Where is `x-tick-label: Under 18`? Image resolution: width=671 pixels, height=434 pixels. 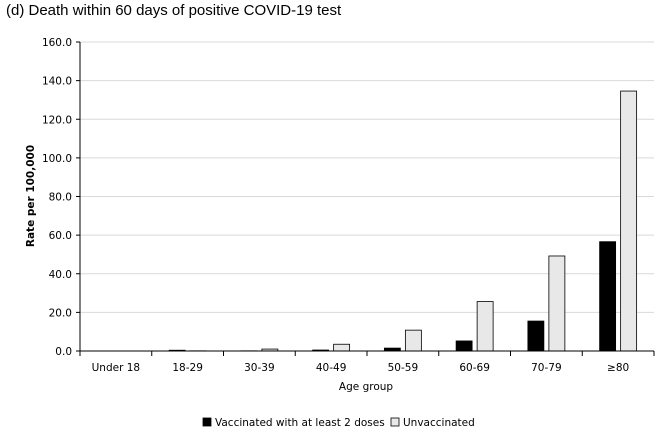
x-tick-label: Under 18 is located at coordinates (116, 368).